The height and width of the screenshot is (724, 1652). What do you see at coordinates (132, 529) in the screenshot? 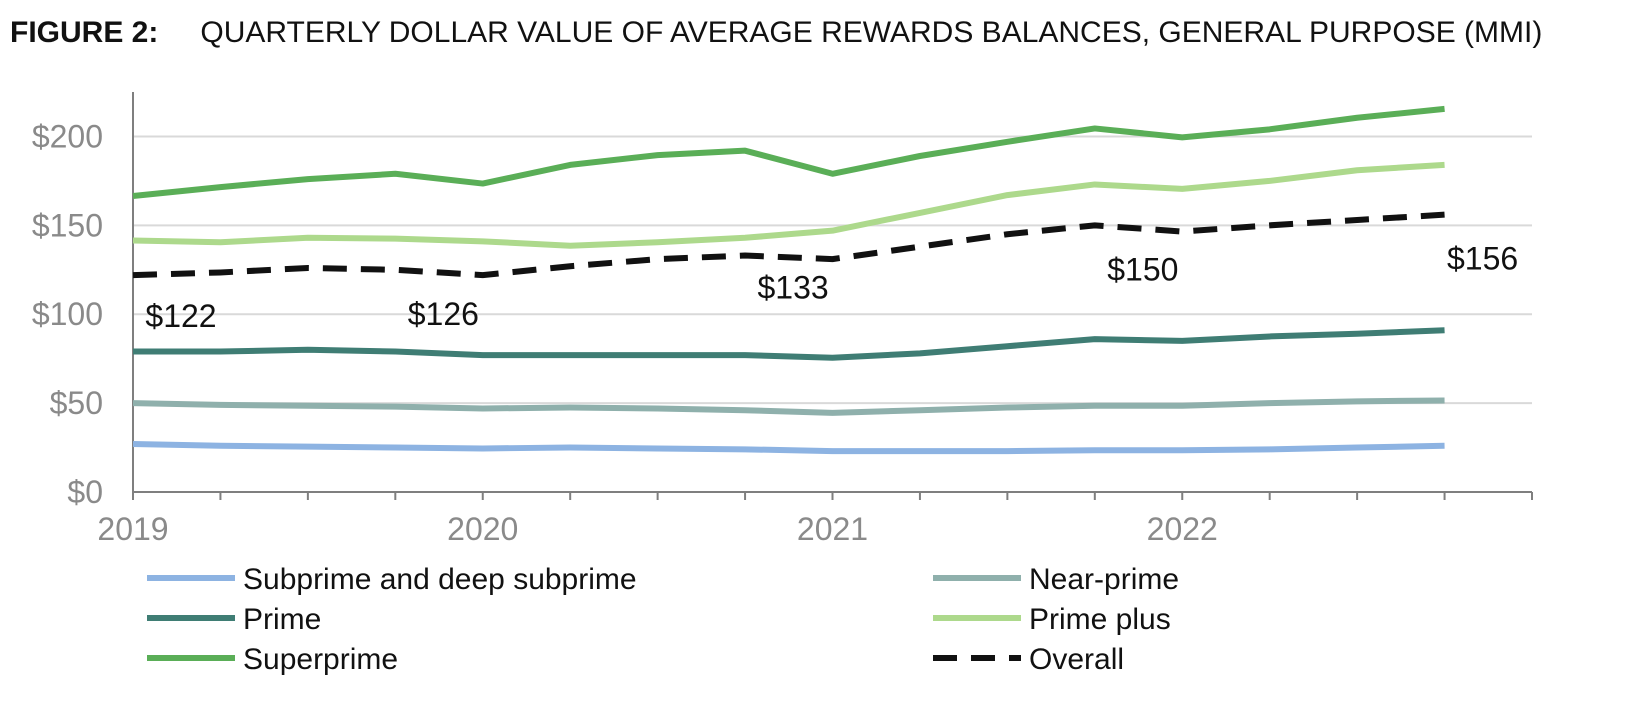
I see `x-tick-label: 2019` at bounding box center [132, 529].